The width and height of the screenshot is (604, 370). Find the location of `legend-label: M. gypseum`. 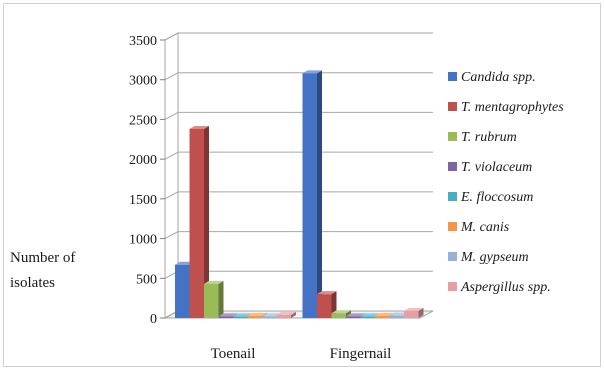

legend-label: M. gypseum is located at coordinates (494, 257).